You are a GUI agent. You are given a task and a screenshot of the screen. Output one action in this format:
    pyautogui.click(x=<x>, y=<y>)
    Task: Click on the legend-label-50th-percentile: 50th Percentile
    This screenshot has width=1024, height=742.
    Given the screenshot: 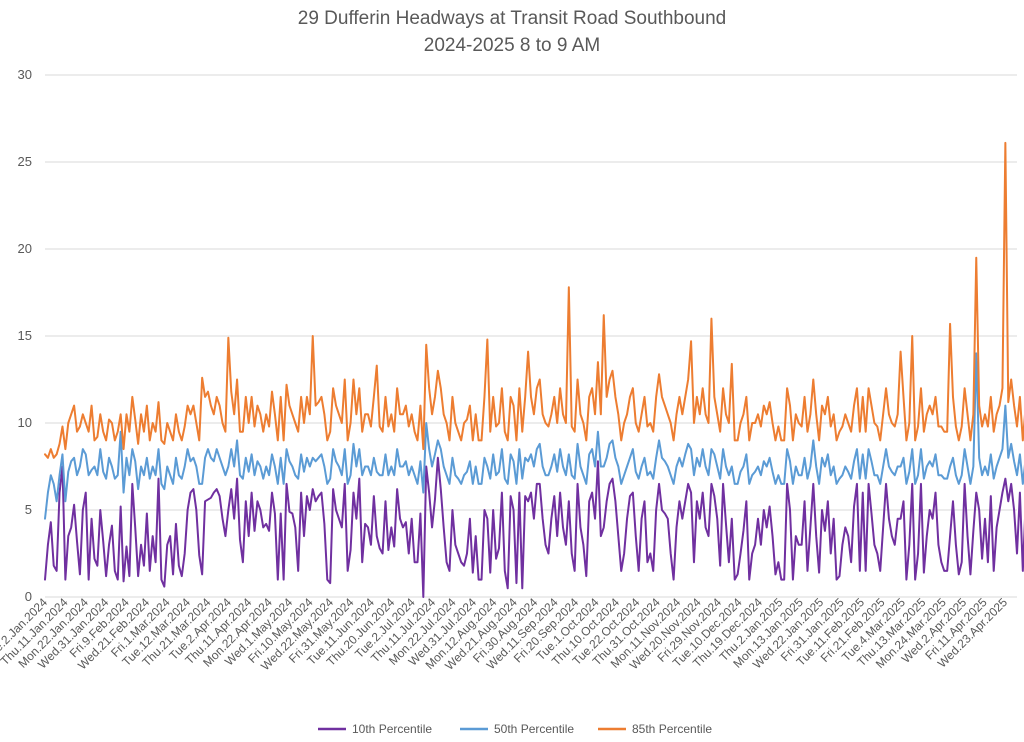 What is the action you would take?
    pyautogui.click(x=534, y=729)
    